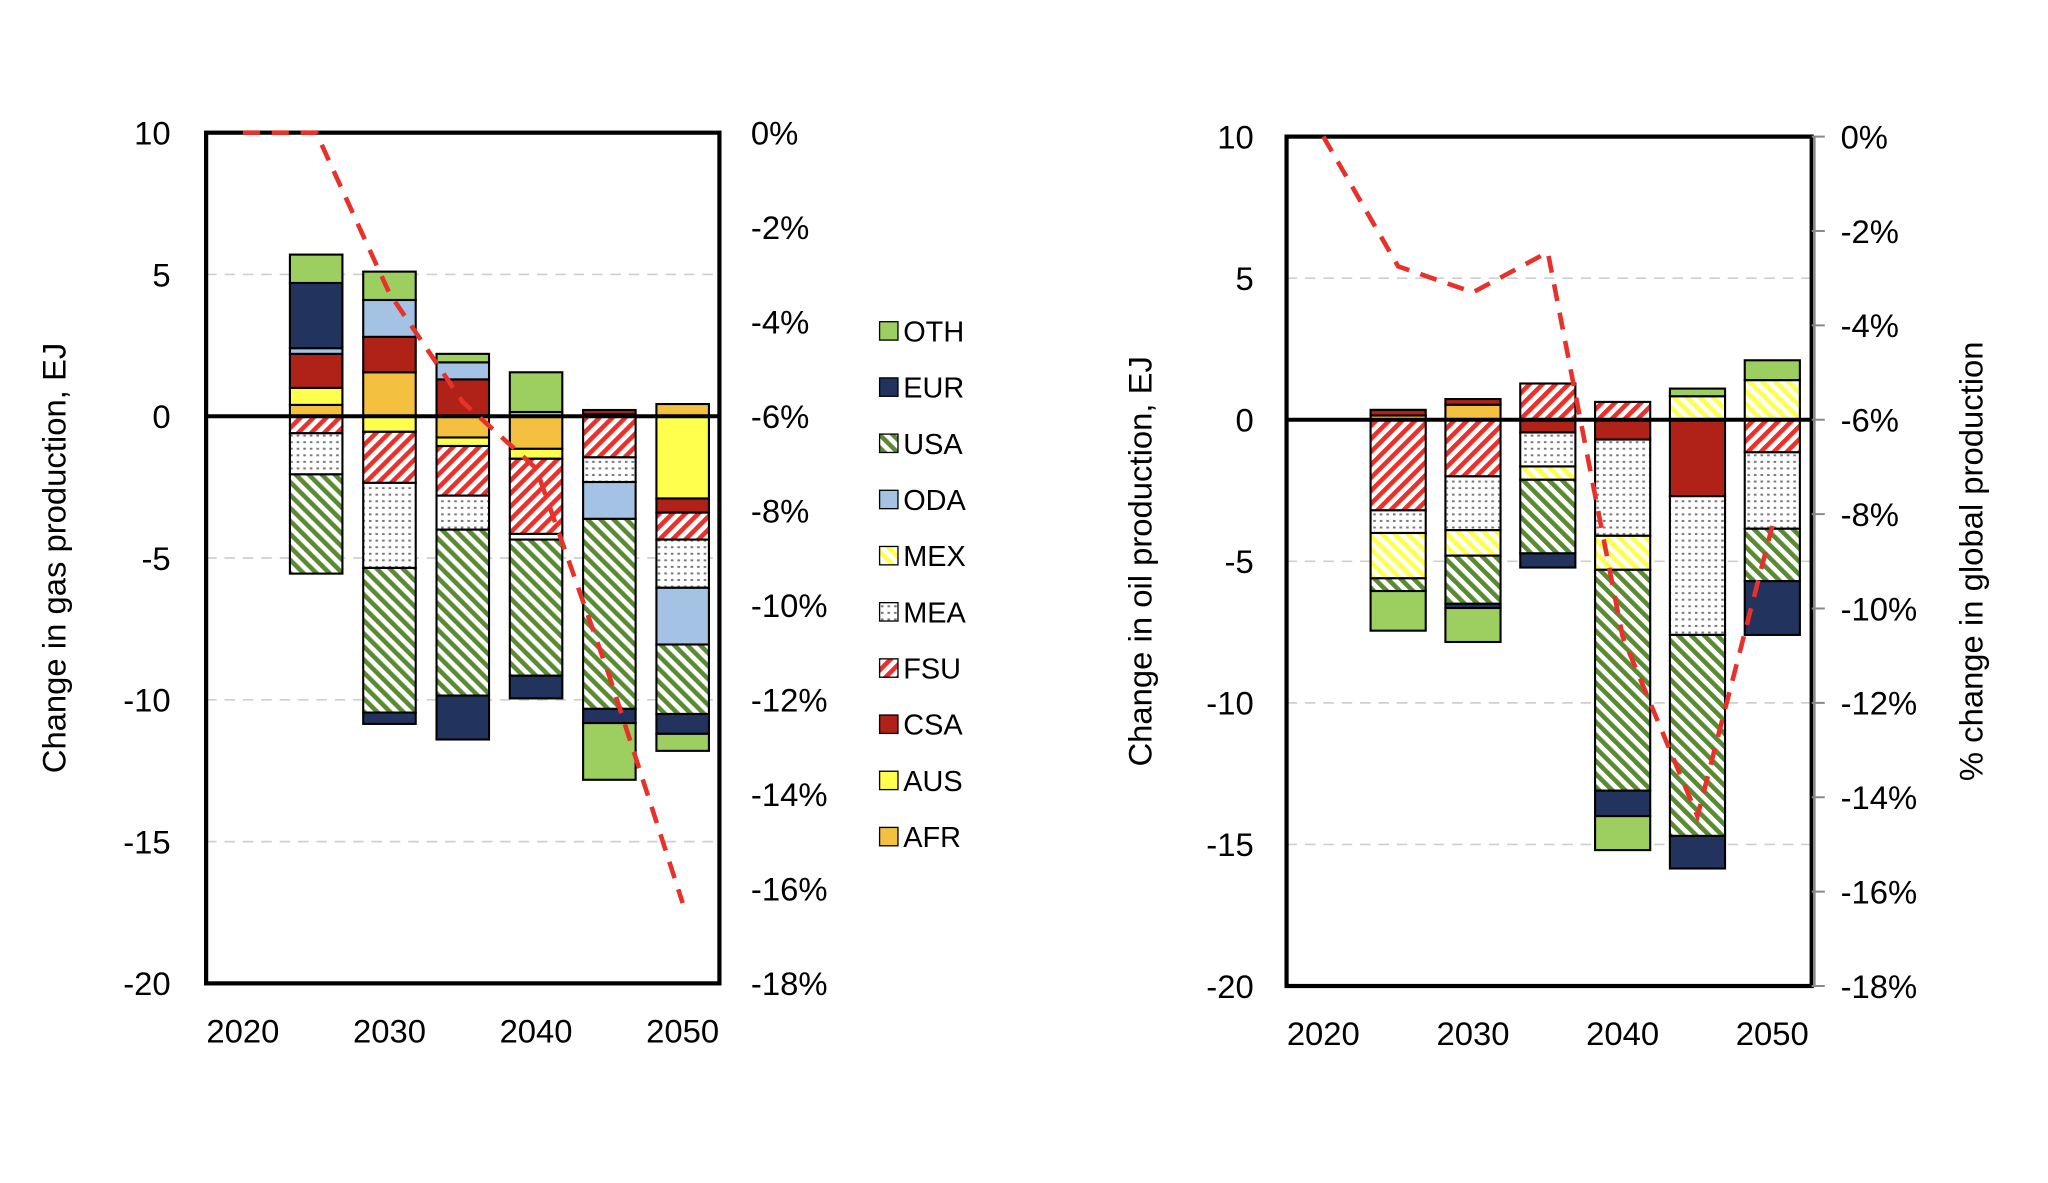  I want to click on bar-stack-2040, so click(536, 535).